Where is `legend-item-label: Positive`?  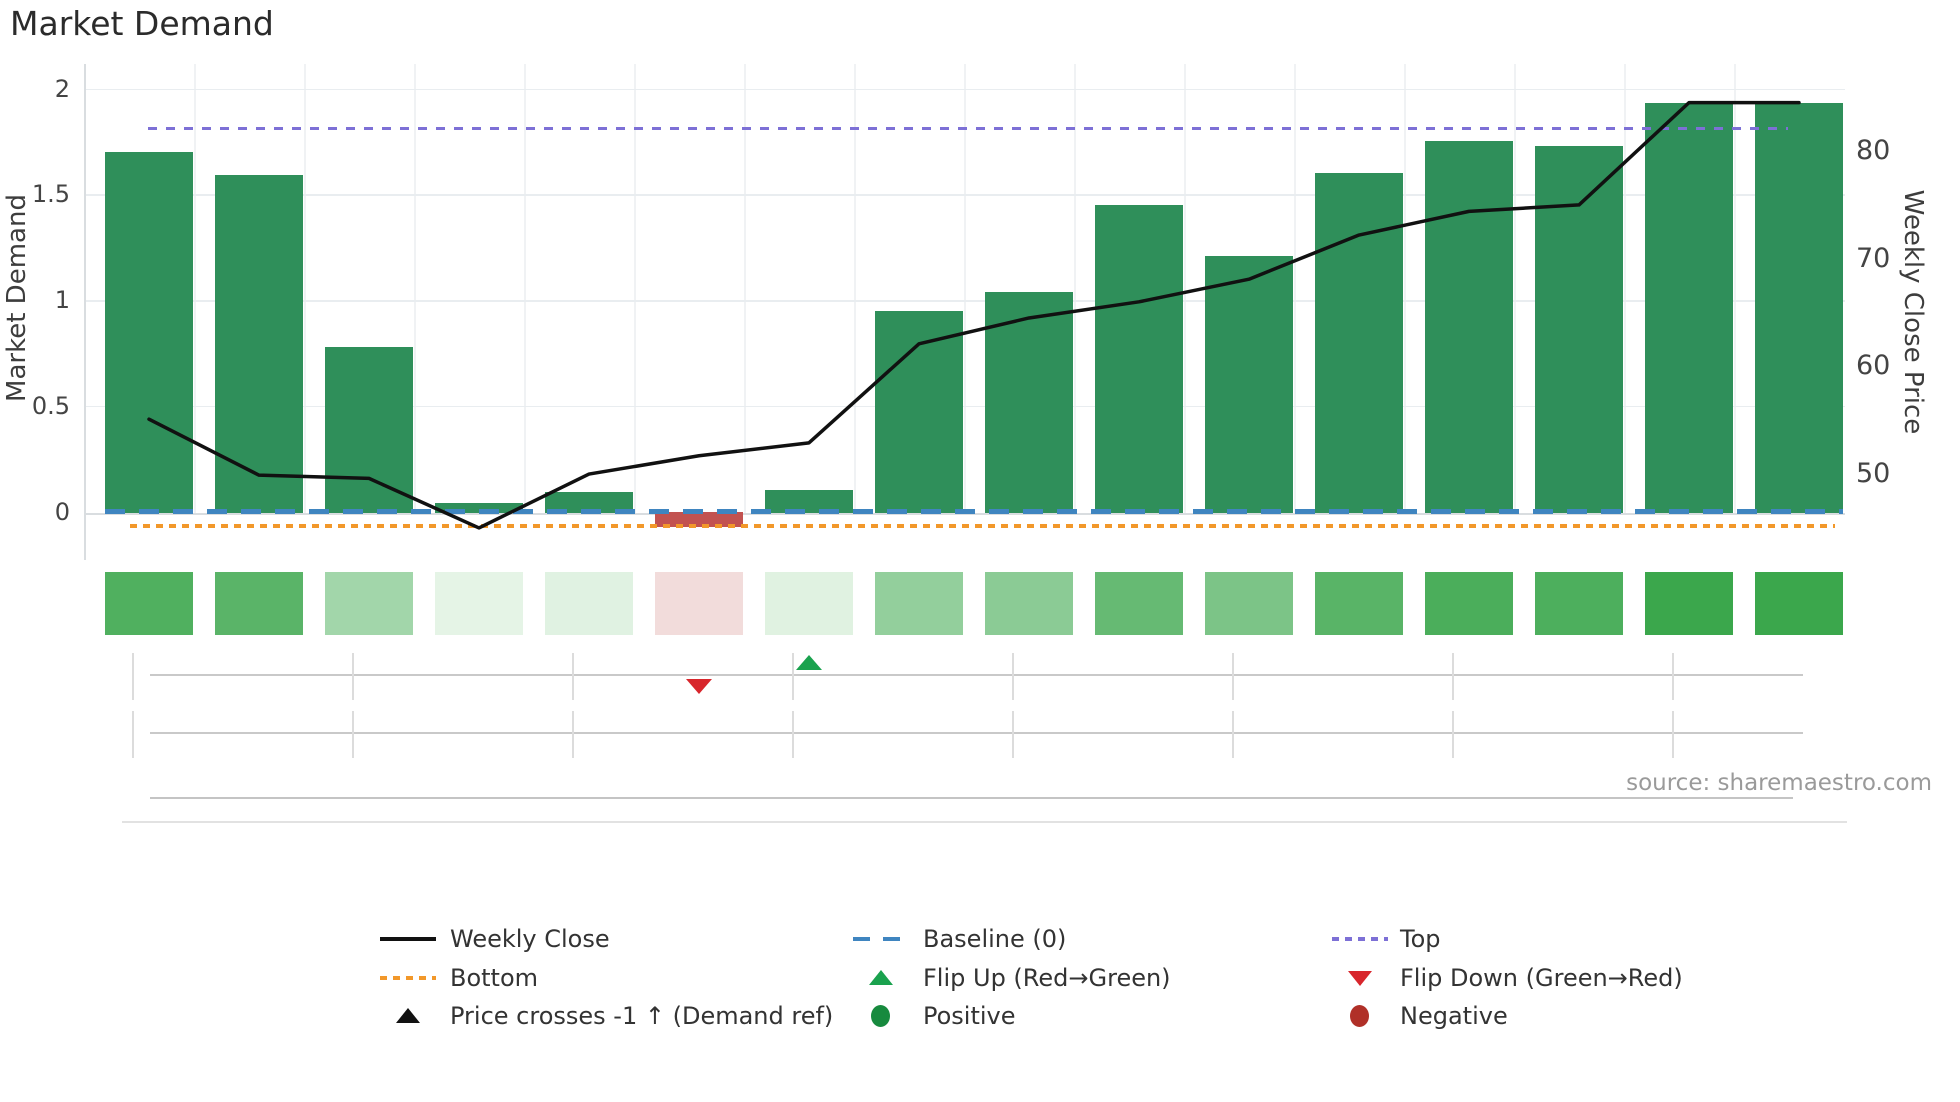 legend-item-label: Positive is located at coordinates (969, 1016).